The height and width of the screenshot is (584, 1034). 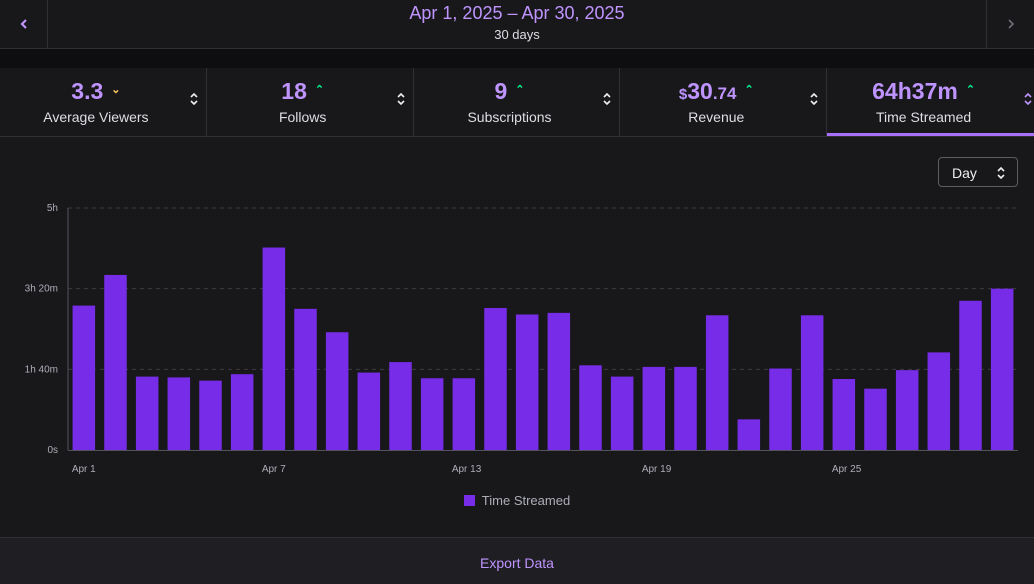 I want to click on y-tick-label: 1h 40m, so click(x=41, y=369).